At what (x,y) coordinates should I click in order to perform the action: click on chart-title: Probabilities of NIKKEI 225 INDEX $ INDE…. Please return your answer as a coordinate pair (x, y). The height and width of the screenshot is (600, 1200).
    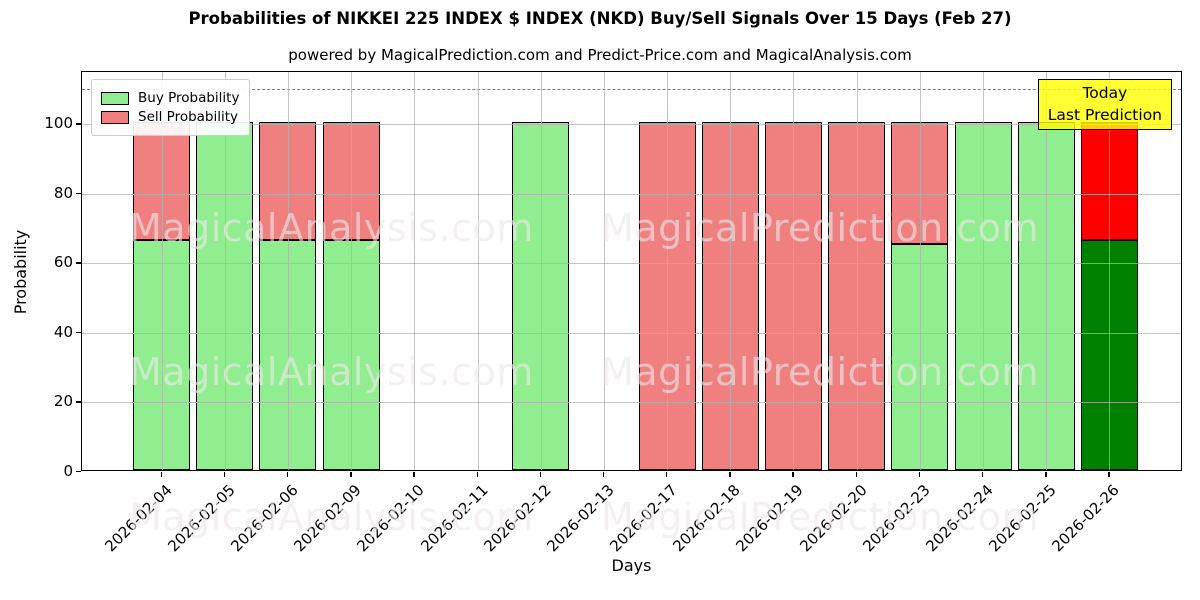
    Looking at the image, I should click on (600, 18).